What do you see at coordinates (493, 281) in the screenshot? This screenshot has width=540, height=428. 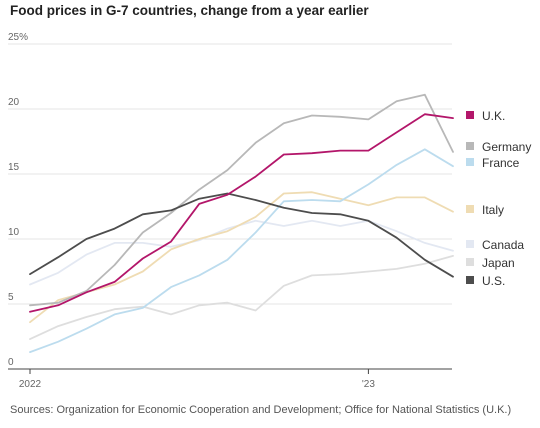 I see `legend-label-u-s: U.S.` at bounding box center [493, 281].